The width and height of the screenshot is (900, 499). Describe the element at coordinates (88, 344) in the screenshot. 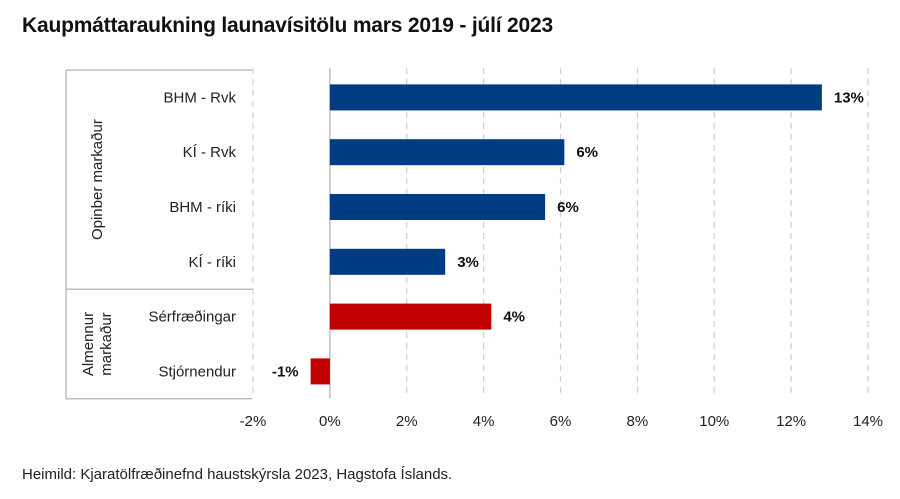

I see `group-label: Almennur` at that location.